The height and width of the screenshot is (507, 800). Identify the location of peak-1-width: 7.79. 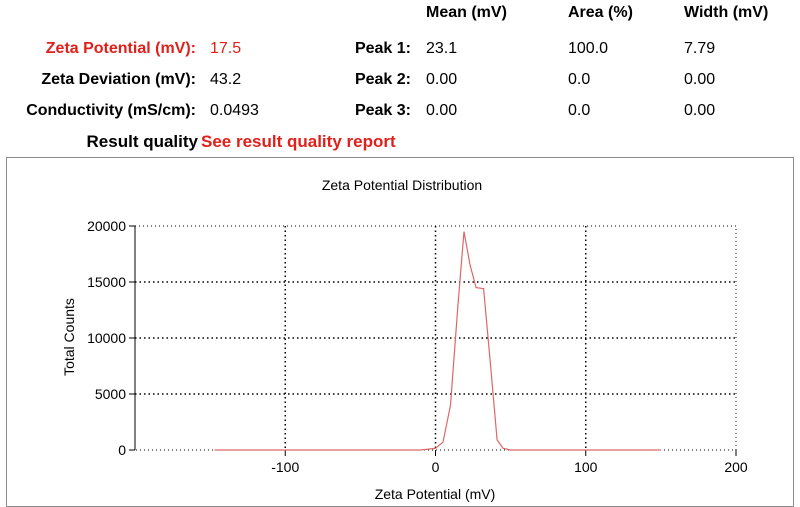
(700, 48).